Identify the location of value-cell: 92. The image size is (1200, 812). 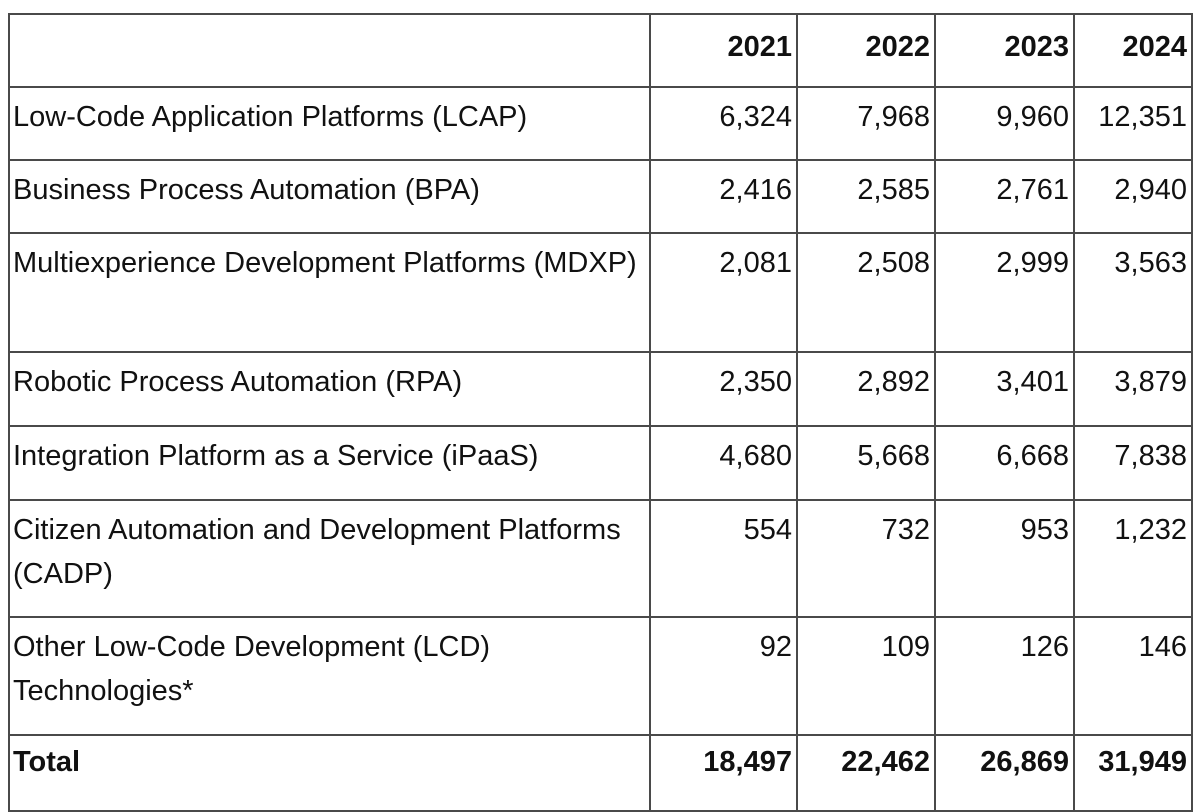
(723, 676).